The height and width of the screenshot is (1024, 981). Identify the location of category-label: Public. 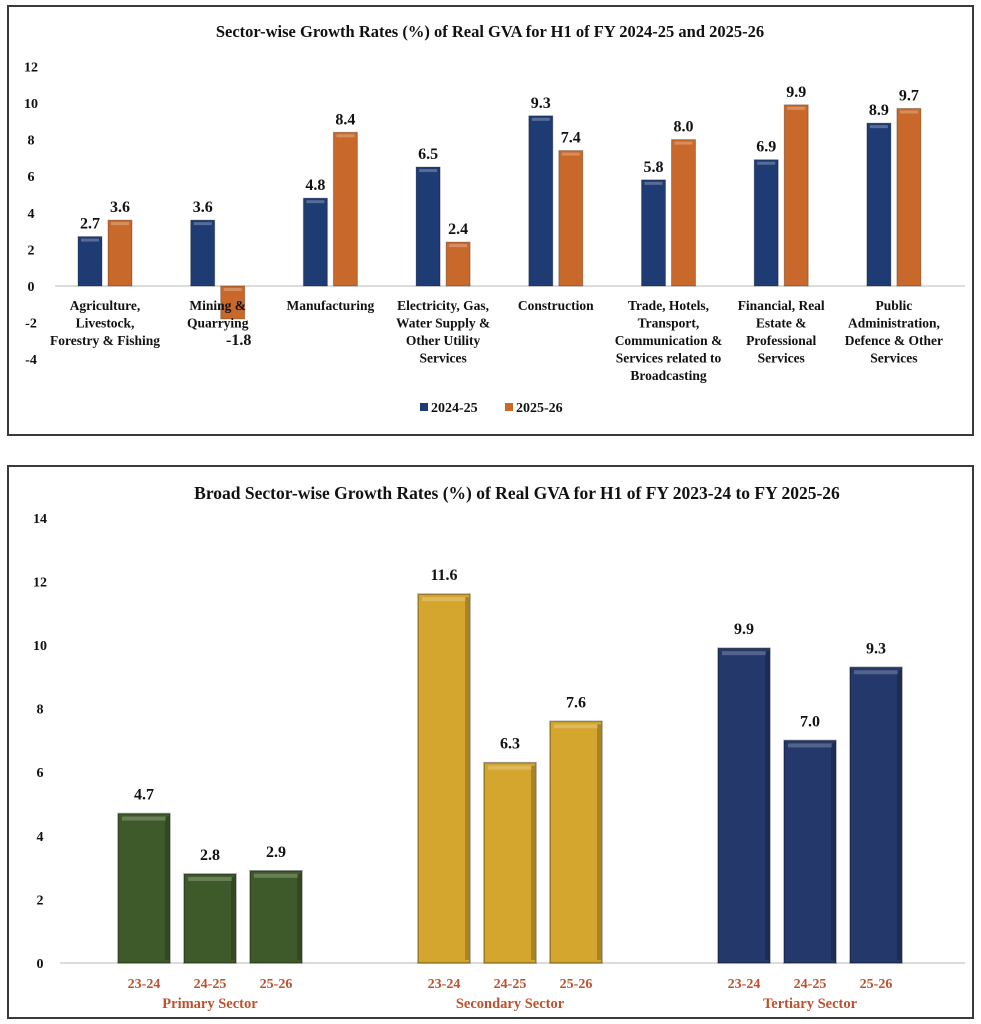
(894, 305).